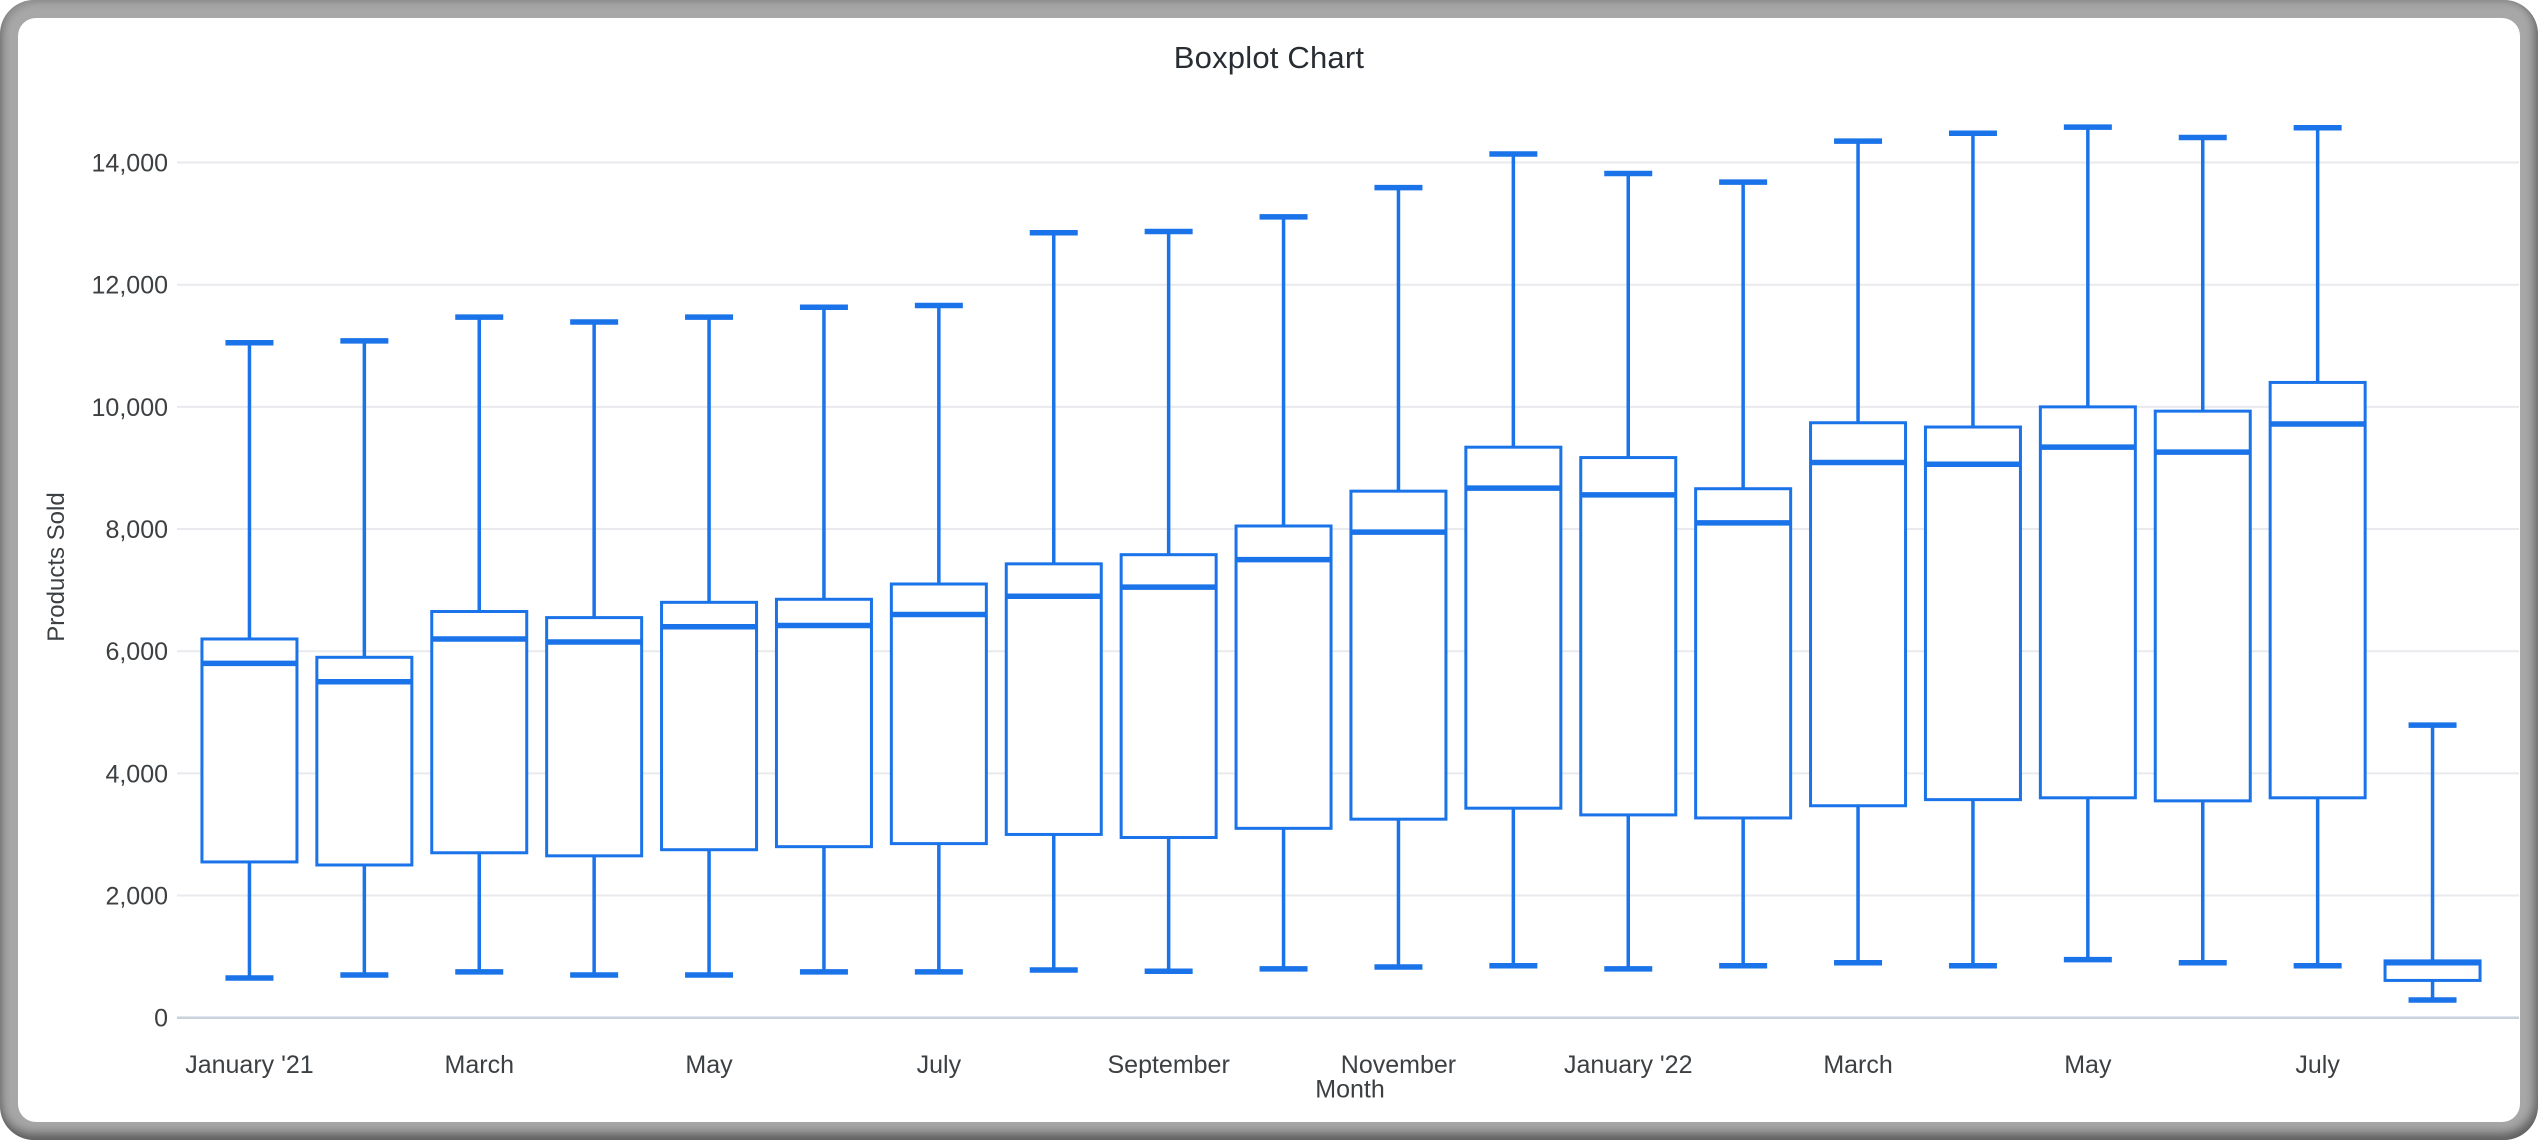 This screenshot has height=1140, width=2538. I want to click on x-tick-label: November, so click(1398, 1065).